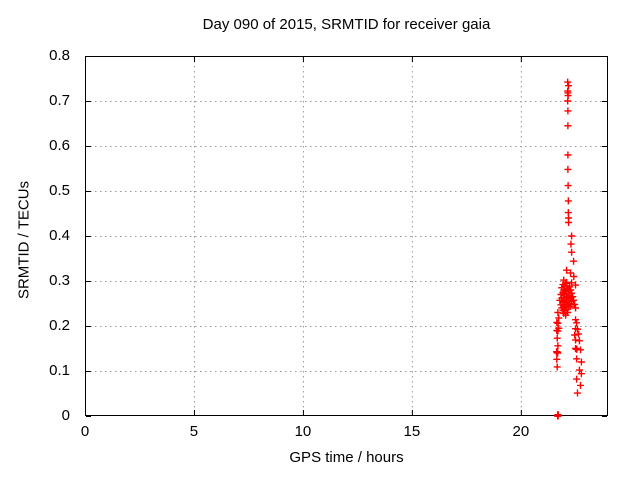 This screenshot has height=480, width=640. Describe the element at coordinates (59, 370) in the screenshot. I see `y-tick-label: 0.1` at that location.